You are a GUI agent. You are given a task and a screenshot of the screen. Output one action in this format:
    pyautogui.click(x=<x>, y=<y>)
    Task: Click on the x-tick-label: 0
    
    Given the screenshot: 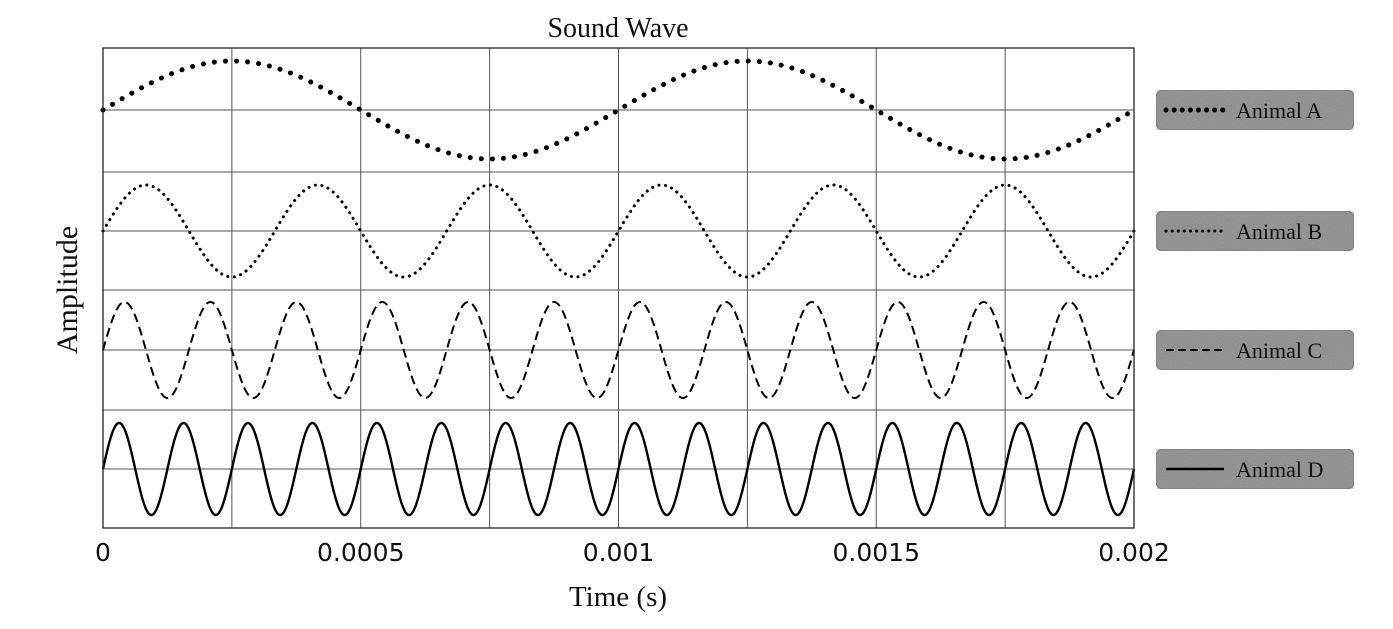 What is the action you would take?
    pyautogui.click(x=103, y=552)
    